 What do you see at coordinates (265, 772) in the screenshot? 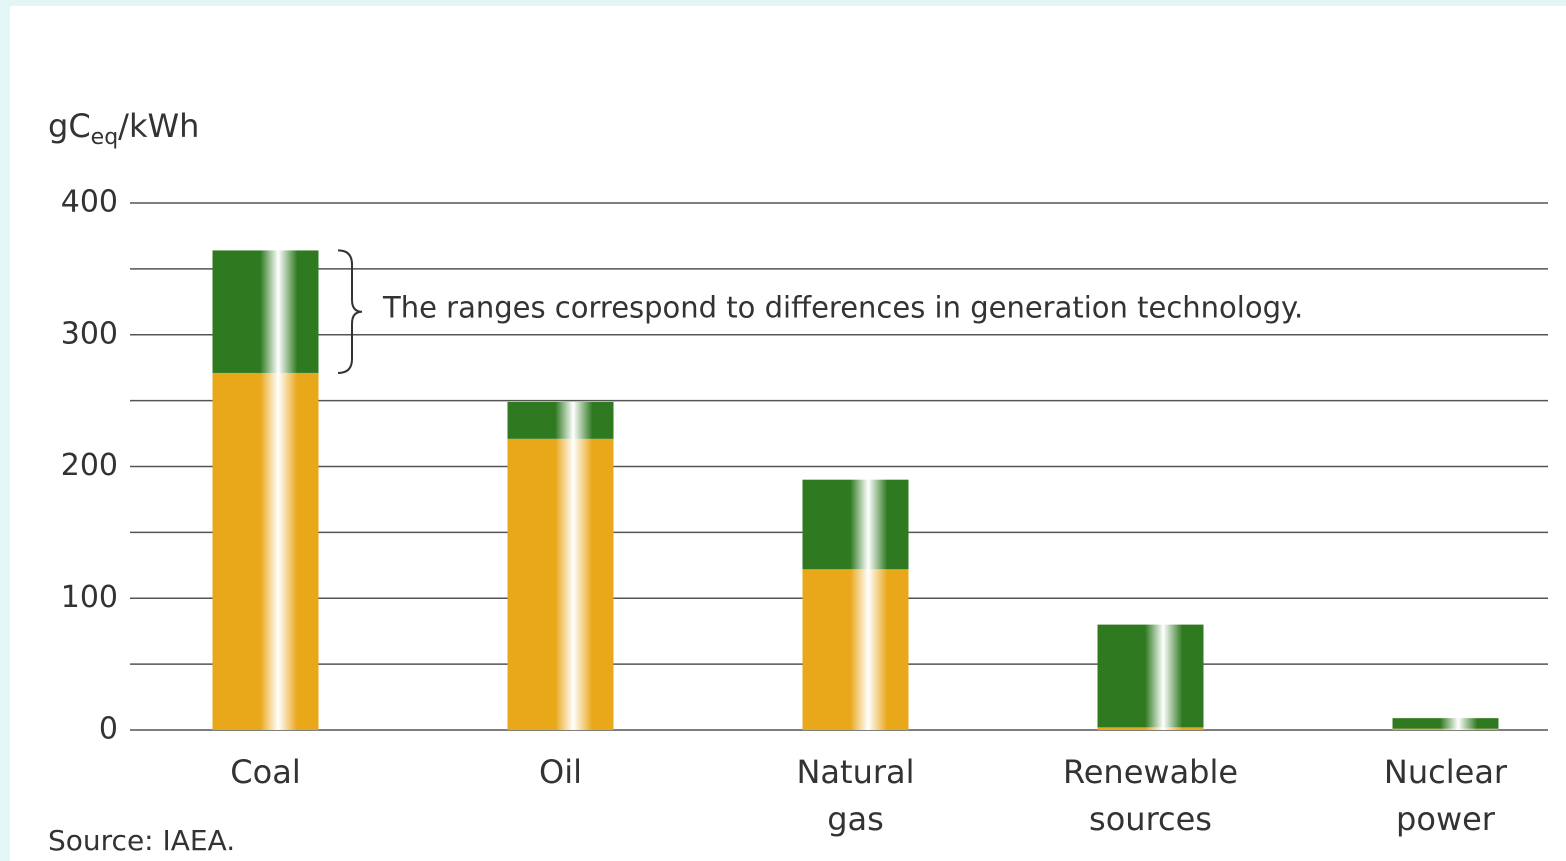
I see `x-tick-label: Coal` at bounding box center [265, 772].